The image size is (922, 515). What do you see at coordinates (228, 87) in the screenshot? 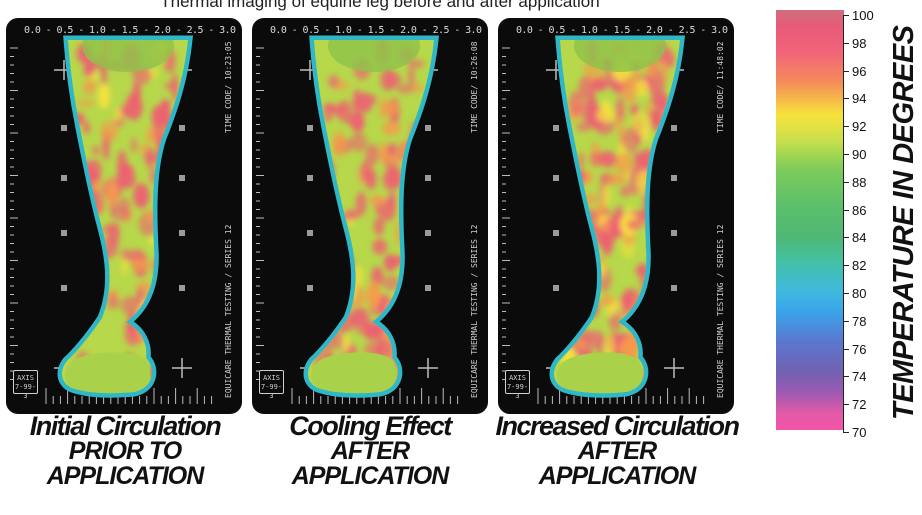
I see `time-code: TIME CODE/ 10:23:05` at bounding box center [228, 87].